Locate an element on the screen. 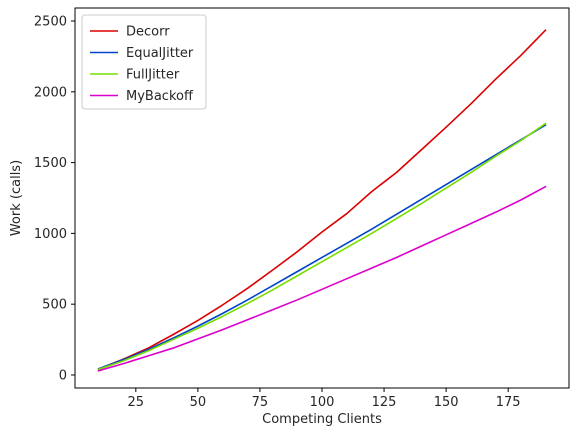 The width and height of the screenshot is (583, 436). y-tick-label: 2500 is located at coordinates (50, 22).